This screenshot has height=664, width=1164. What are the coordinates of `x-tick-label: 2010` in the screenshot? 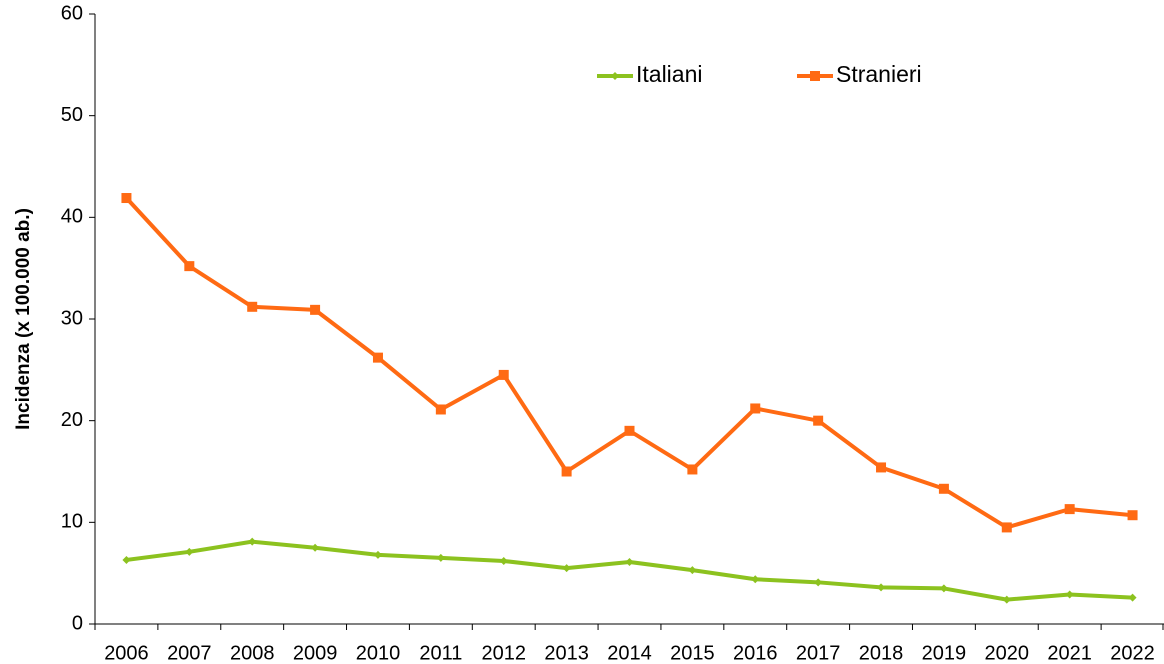 It's located at (378, 653).